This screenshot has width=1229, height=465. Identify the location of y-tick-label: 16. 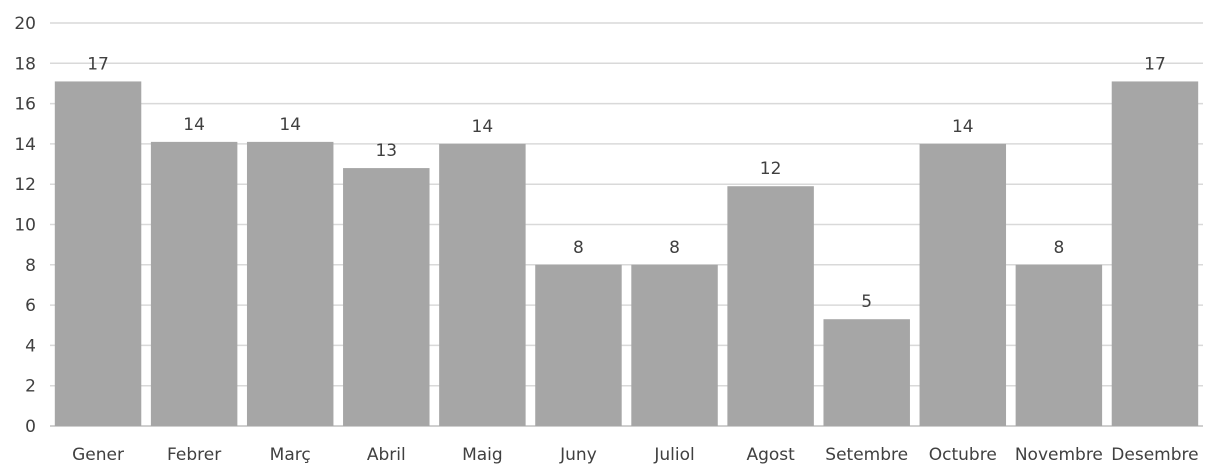
(25, 105).